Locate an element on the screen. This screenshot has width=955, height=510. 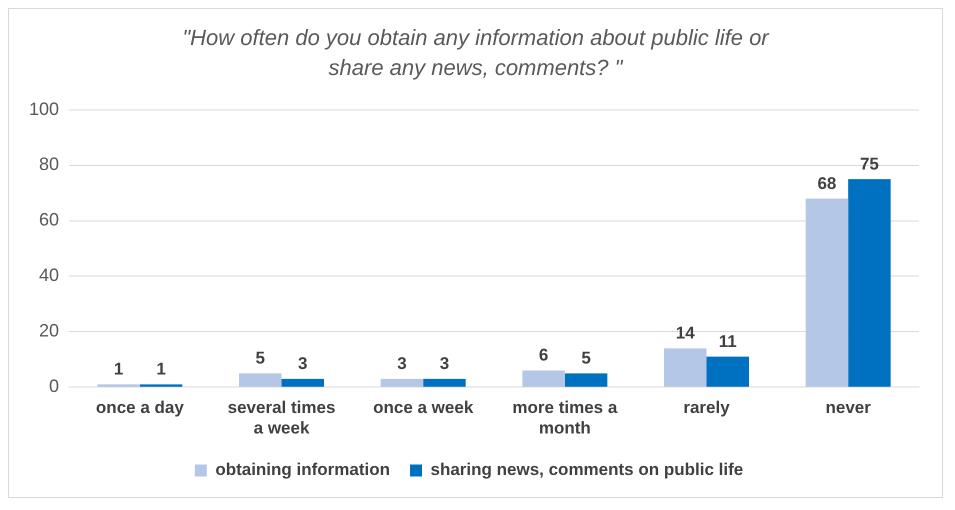
x-tick-label: more times a month is located at coordinates (565, 418).